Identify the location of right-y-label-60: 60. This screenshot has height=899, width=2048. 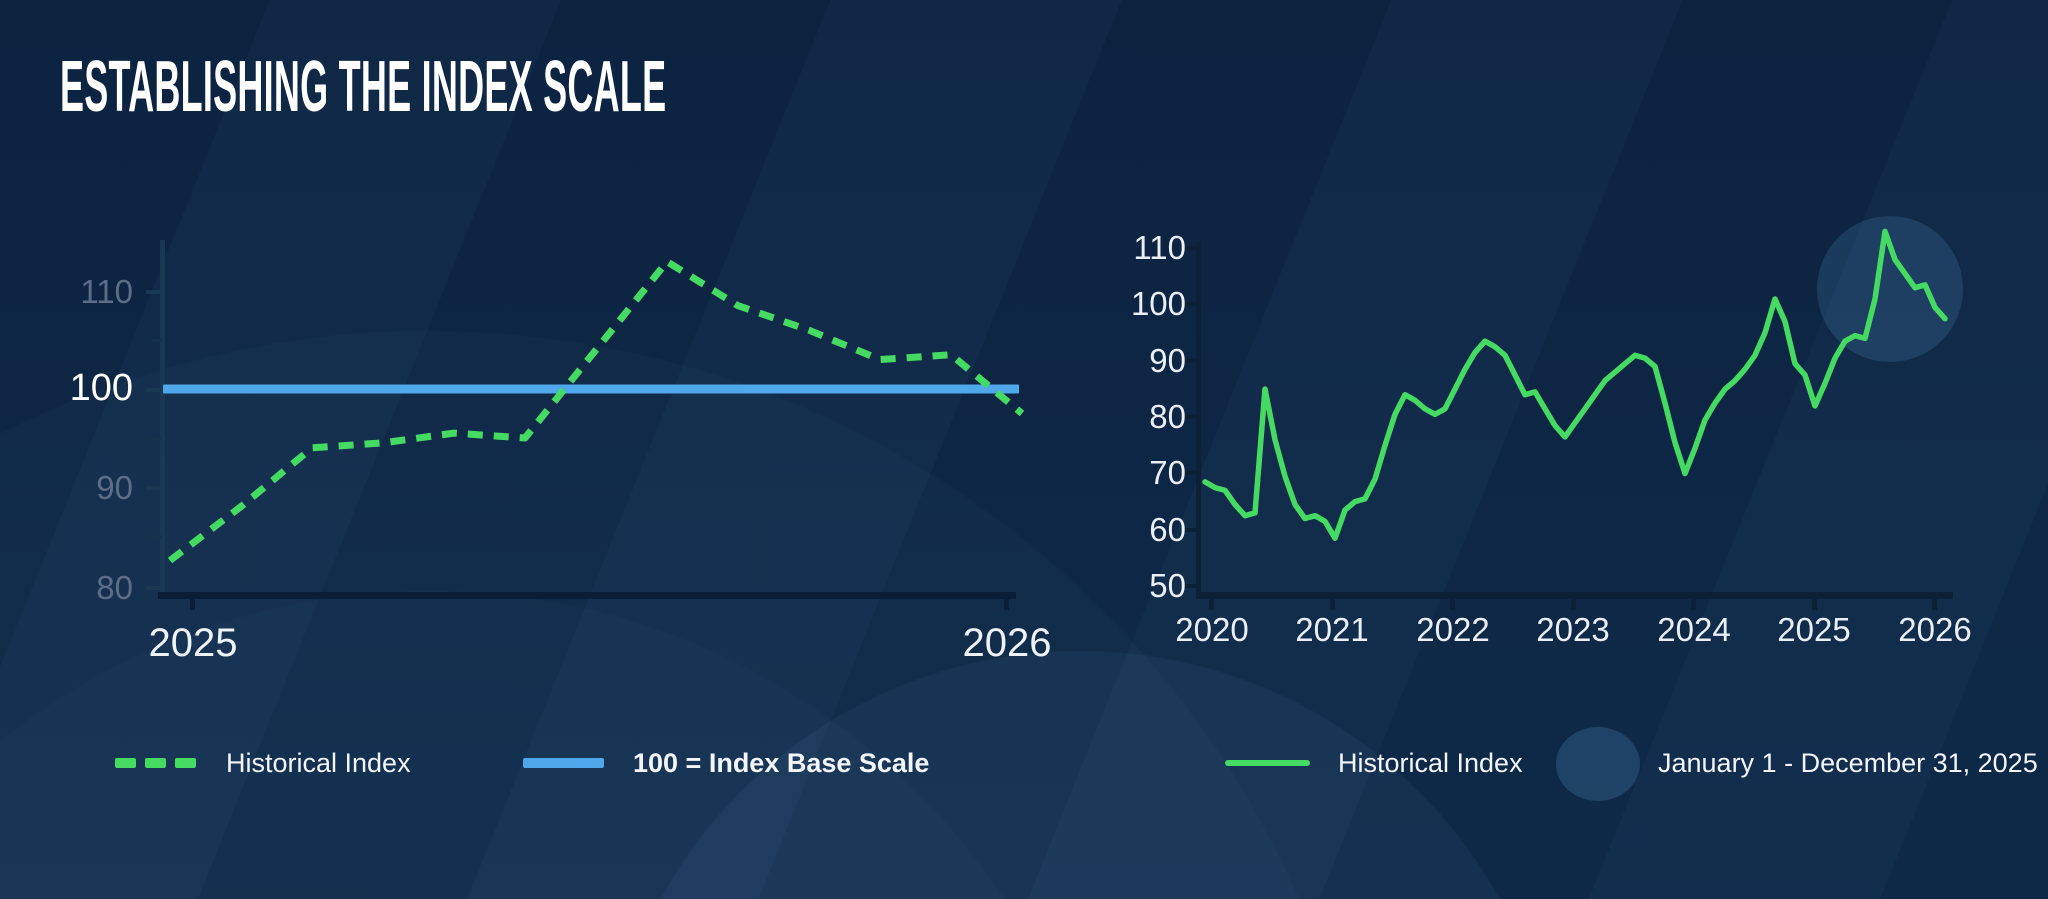
(1167, 529).